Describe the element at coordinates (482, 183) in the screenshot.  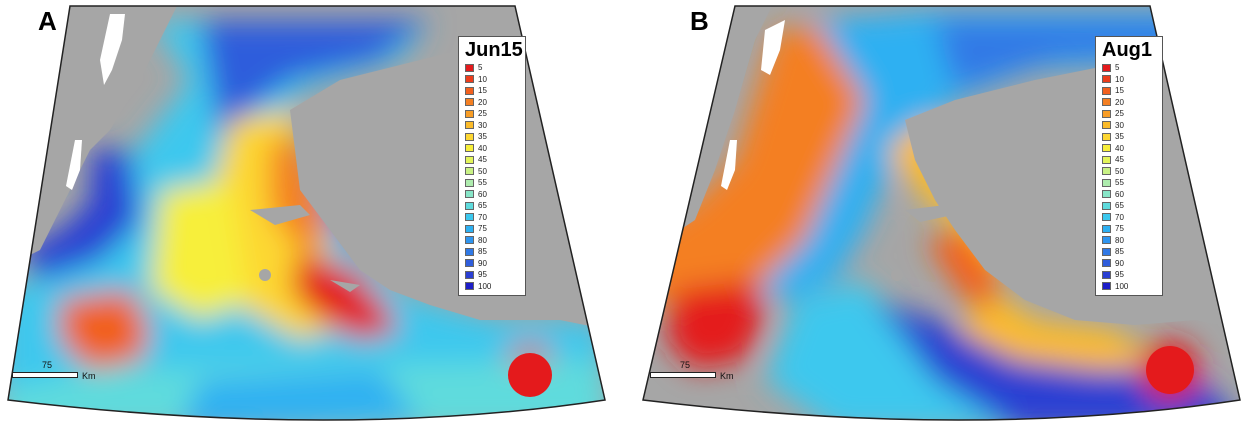
I see `legend-label: 55` at that location.